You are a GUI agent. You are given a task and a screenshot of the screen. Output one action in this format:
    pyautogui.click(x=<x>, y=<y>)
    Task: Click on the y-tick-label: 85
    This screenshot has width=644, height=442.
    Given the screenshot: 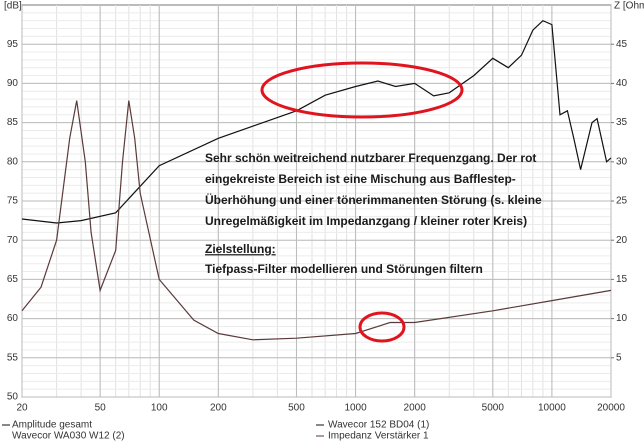 What is the action you would take?
    pyautogui.click(x=13, y=122)
    